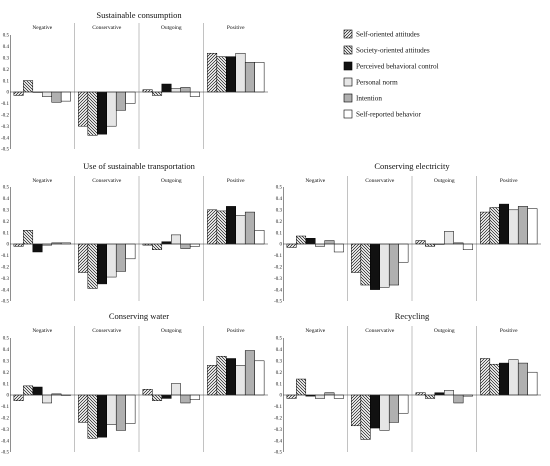 The width and height of the screenshot is (550, 466). I want to click on legend-swatch-self-reported-behavior, so click(348, 114).